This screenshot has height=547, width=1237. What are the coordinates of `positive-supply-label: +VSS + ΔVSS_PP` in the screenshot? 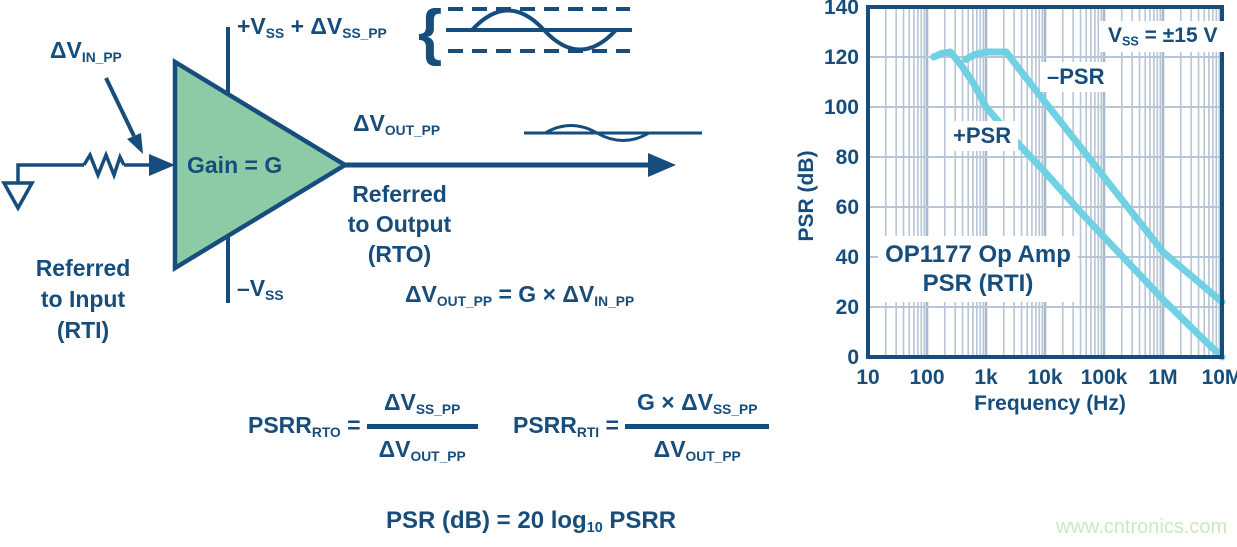 It's located at (312, 27).